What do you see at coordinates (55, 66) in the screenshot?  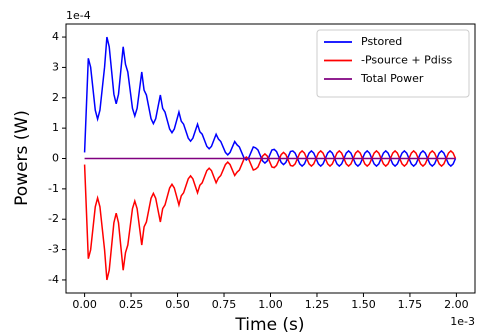 I see `y-tick-label: 3` at bounding box center [55, 66].